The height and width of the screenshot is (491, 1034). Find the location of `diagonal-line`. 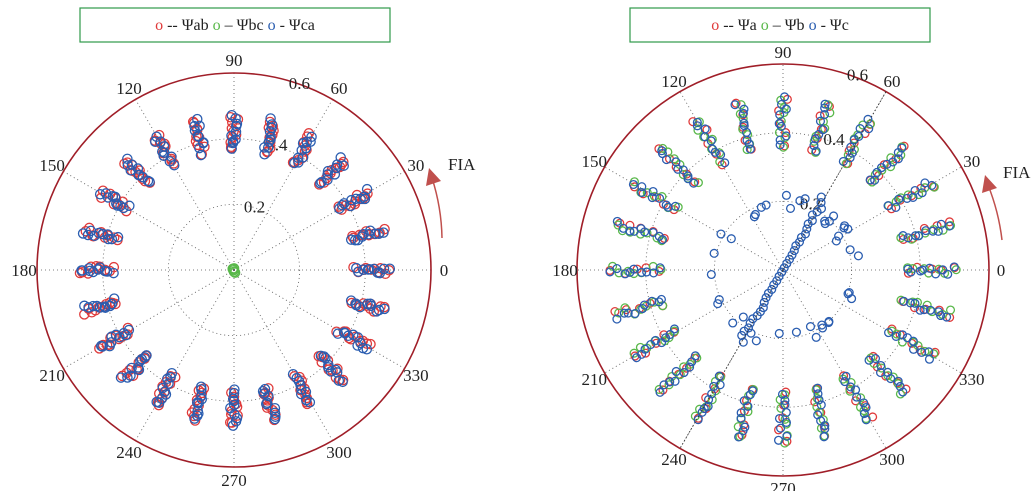

diagonal-line is located at coordinates (783, 270).